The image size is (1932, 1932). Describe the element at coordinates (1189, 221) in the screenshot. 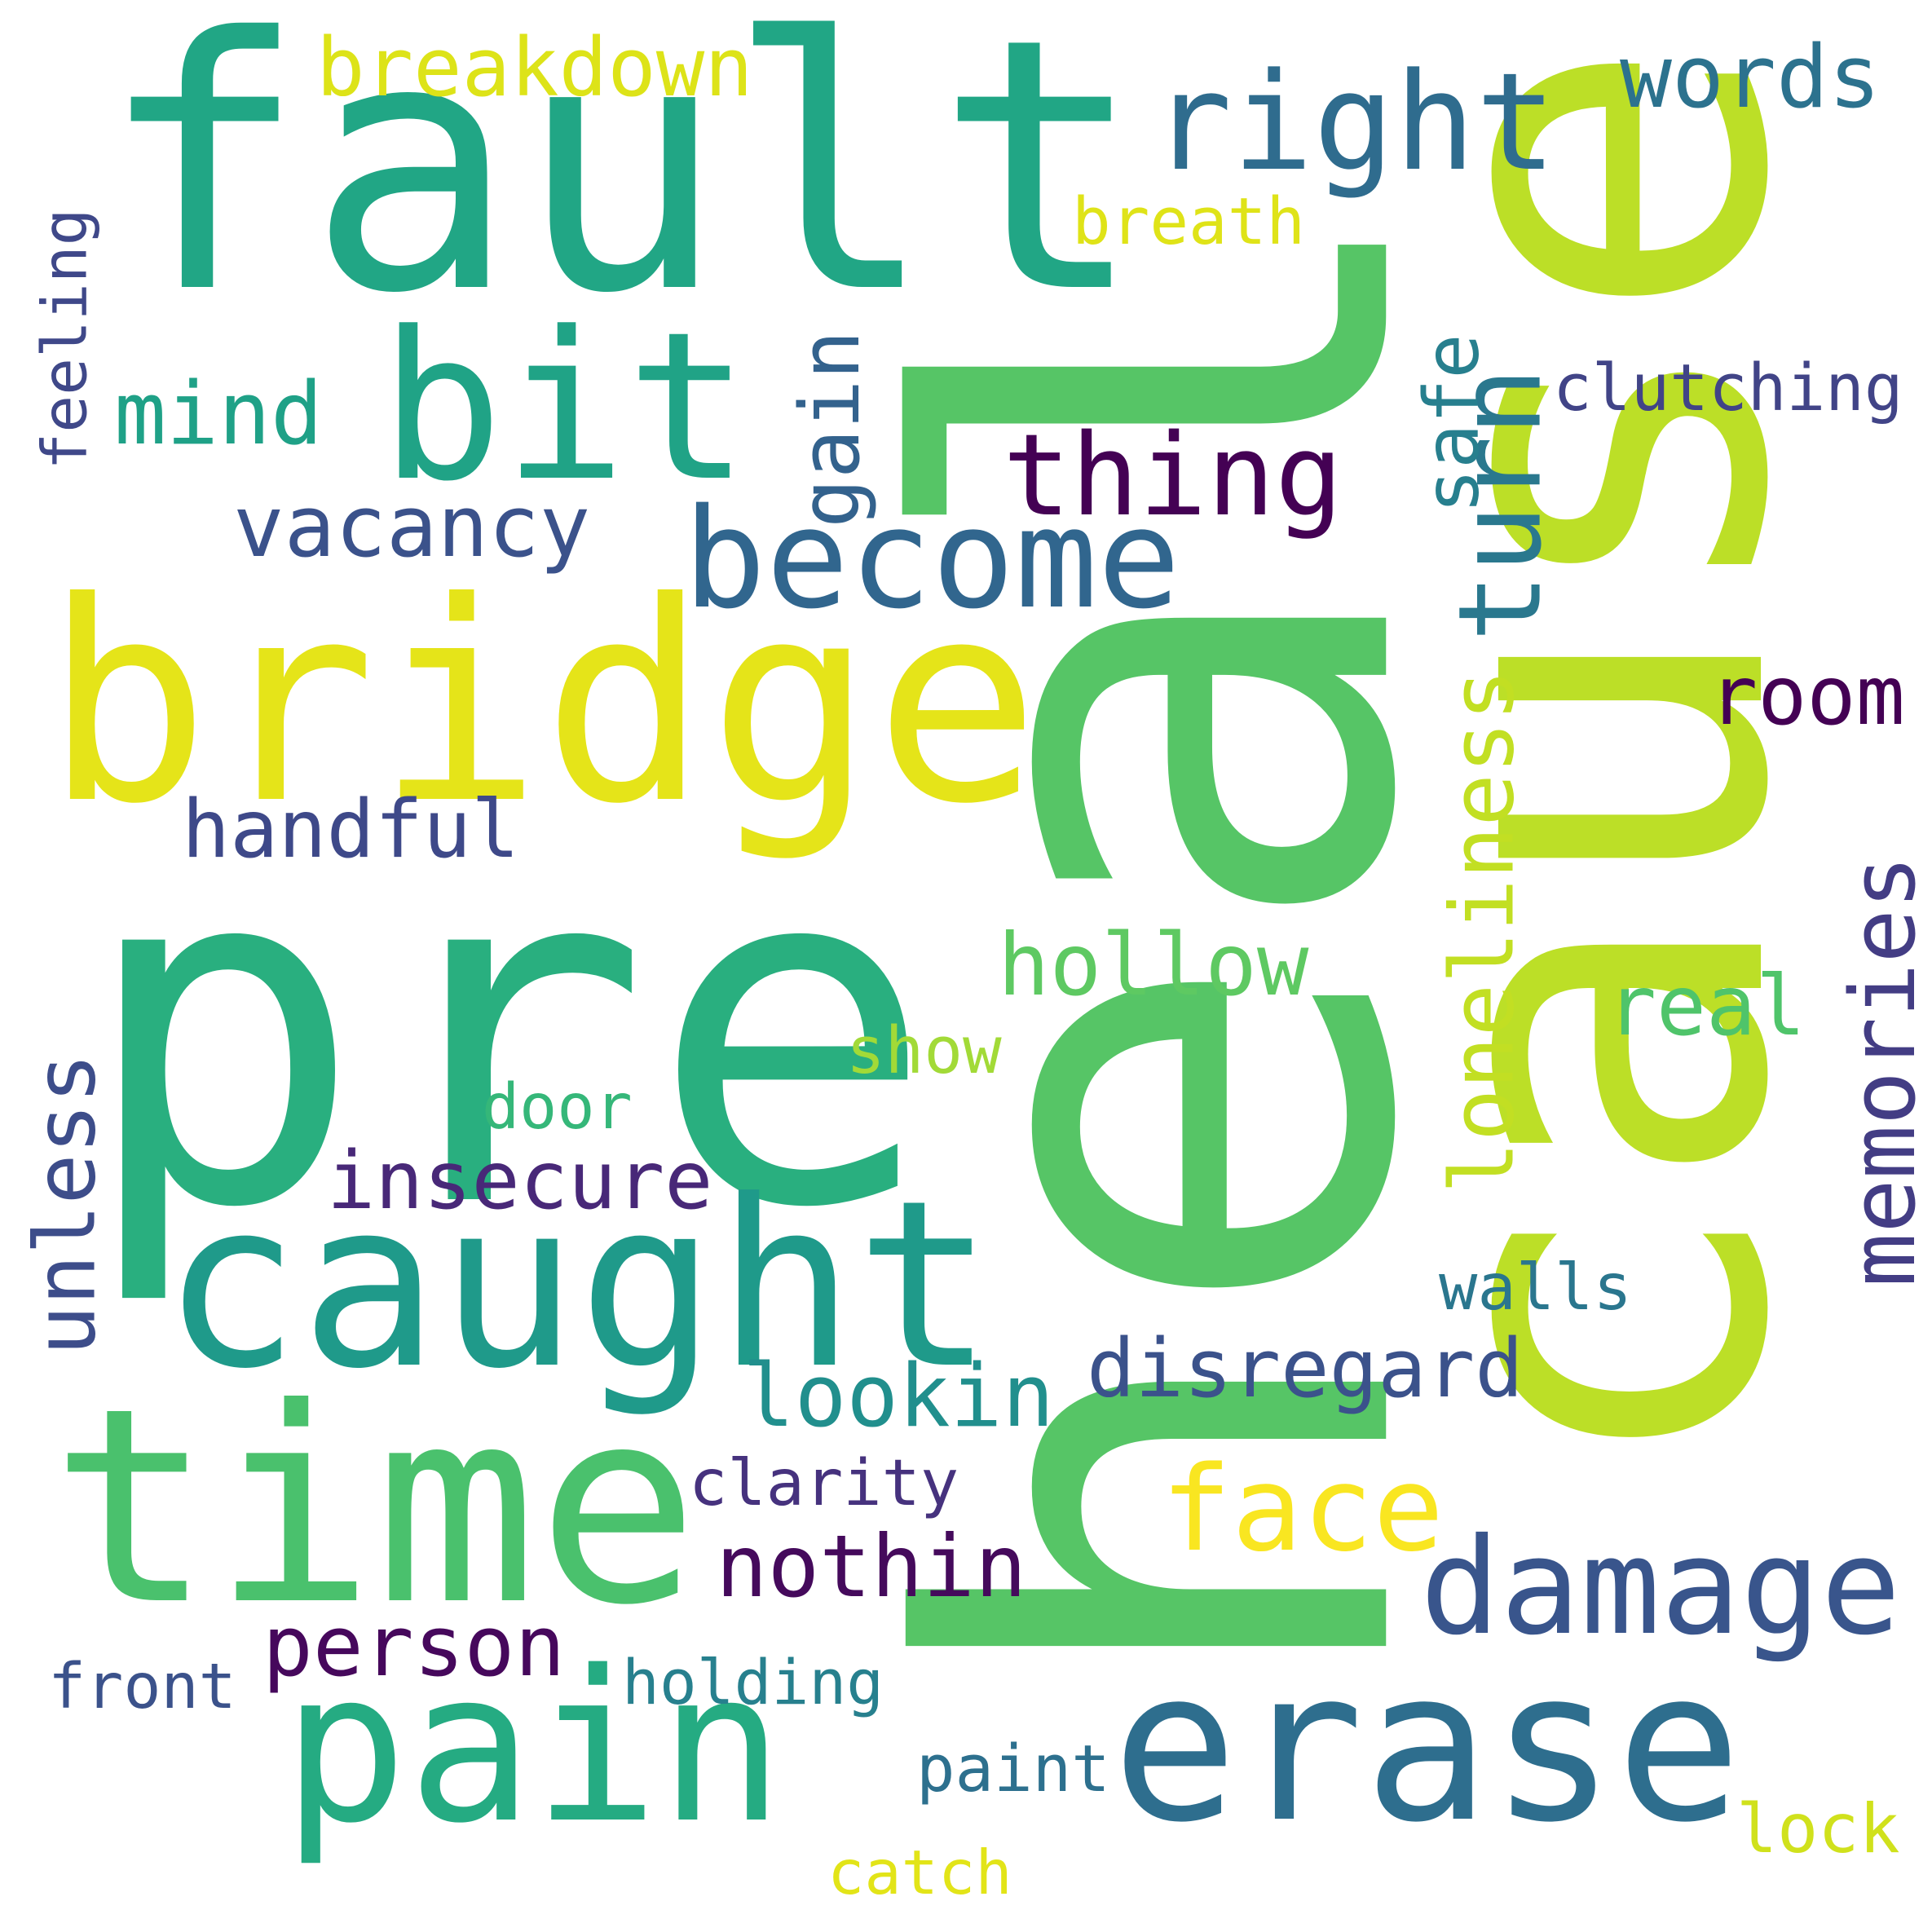

I see `word-breath: breath` at that location.